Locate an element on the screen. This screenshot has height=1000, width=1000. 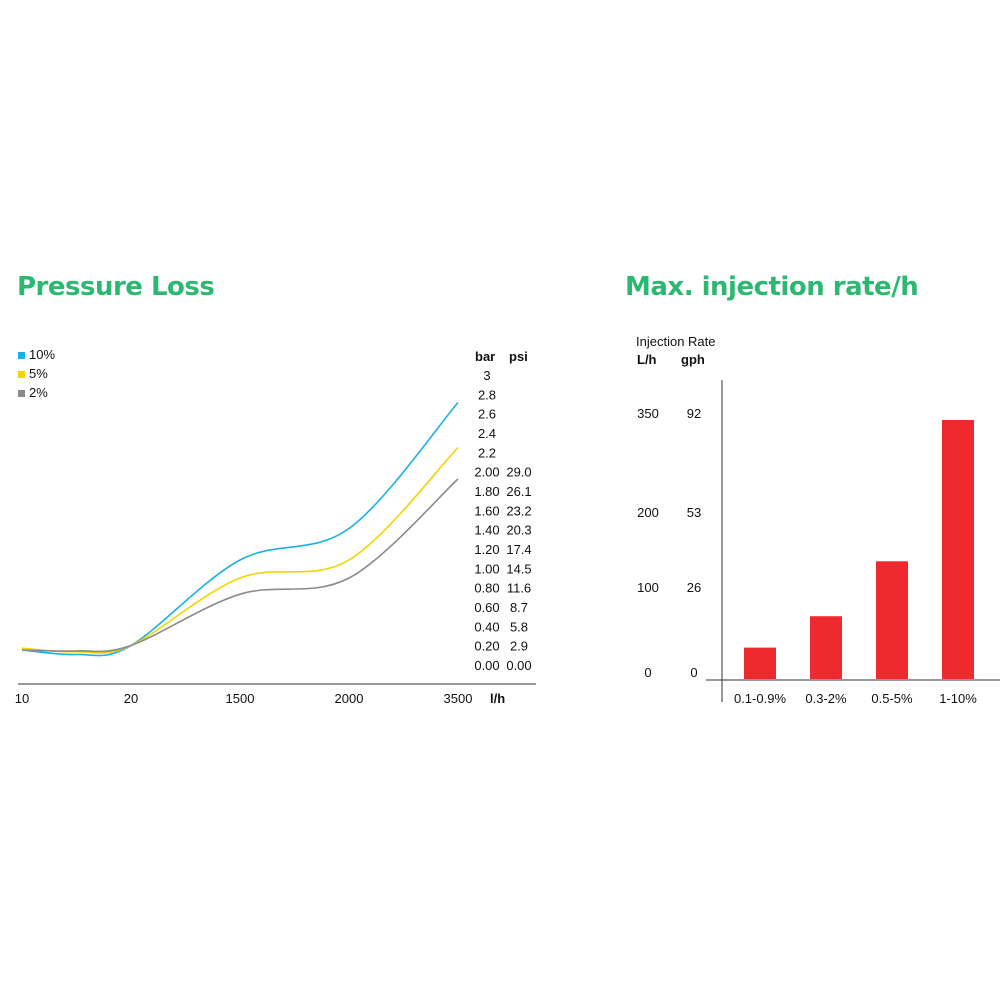
gph-scale-label: 92 is located at coordinates (694, 413).